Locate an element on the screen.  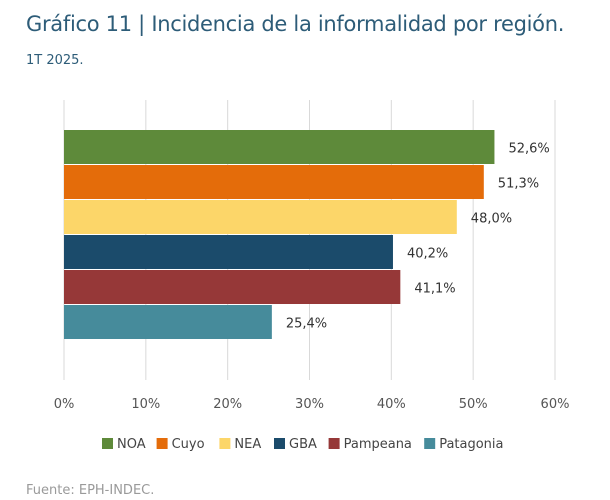
x-tick-label: 20% is located at coordinates (227, 404).